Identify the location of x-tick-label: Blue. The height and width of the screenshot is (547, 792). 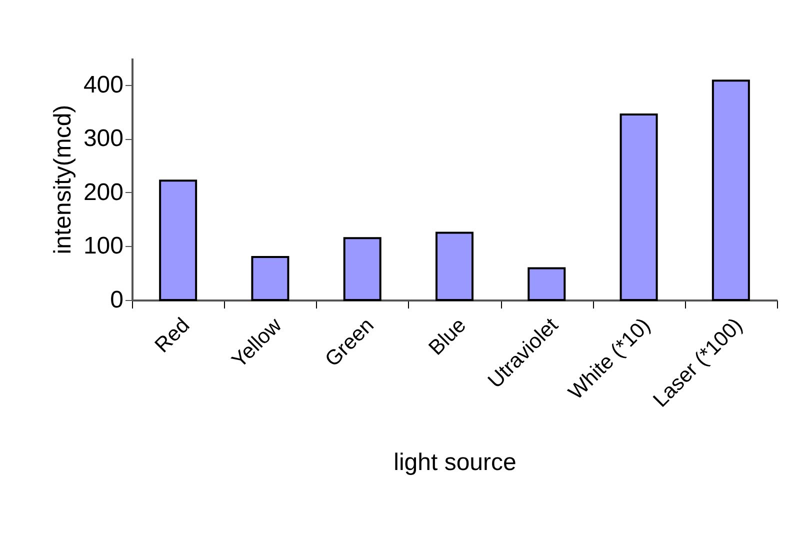
(447, 337).